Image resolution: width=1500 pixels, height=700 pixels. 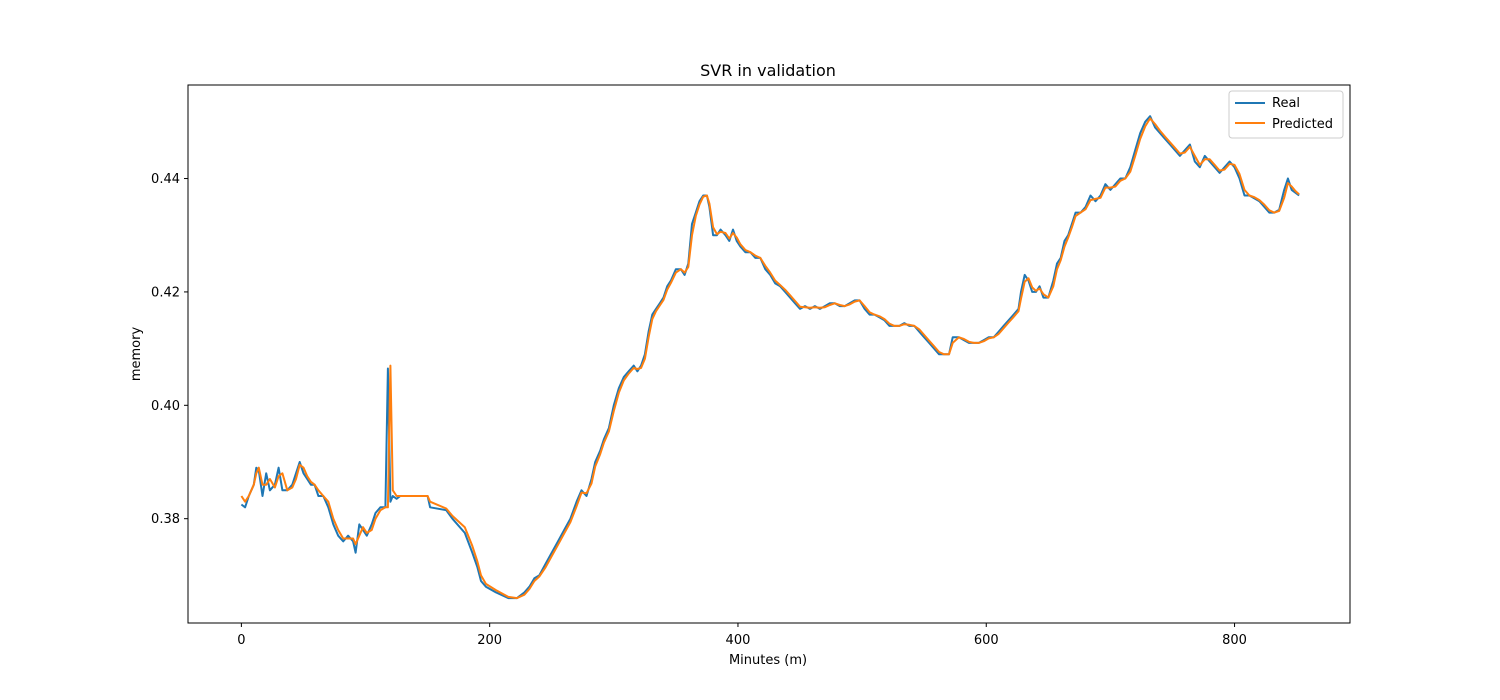 I want to click on y-axis-label: memory, so click(x=136, y=354).